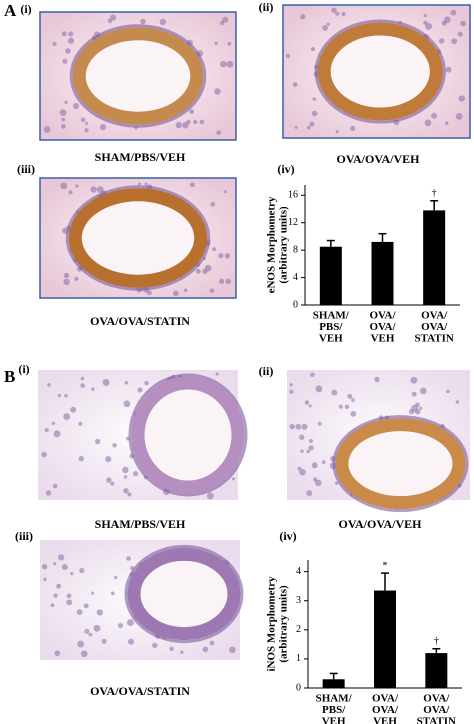 The height and width of the screenshot is (724, 474). What do you see at coordinates (287, 536) in the screenshot?
I see `chart-label: (iv)` at bounding box center [287, 536].